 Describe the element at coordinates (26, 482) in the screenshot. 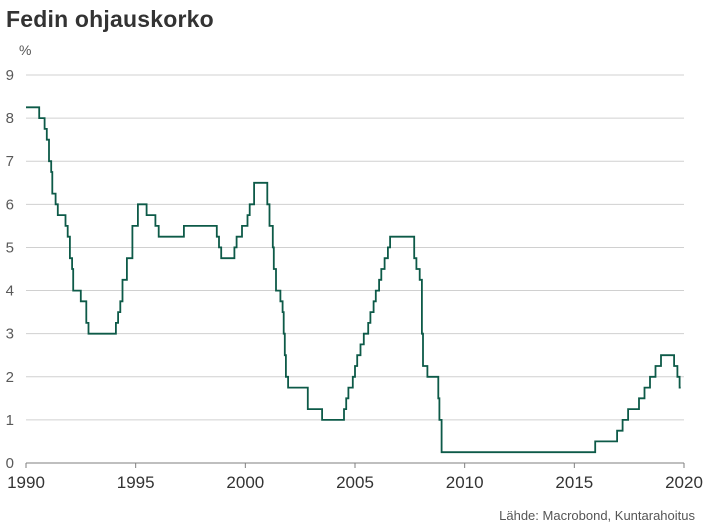

I see `x-tick-label: 1990` at that location.